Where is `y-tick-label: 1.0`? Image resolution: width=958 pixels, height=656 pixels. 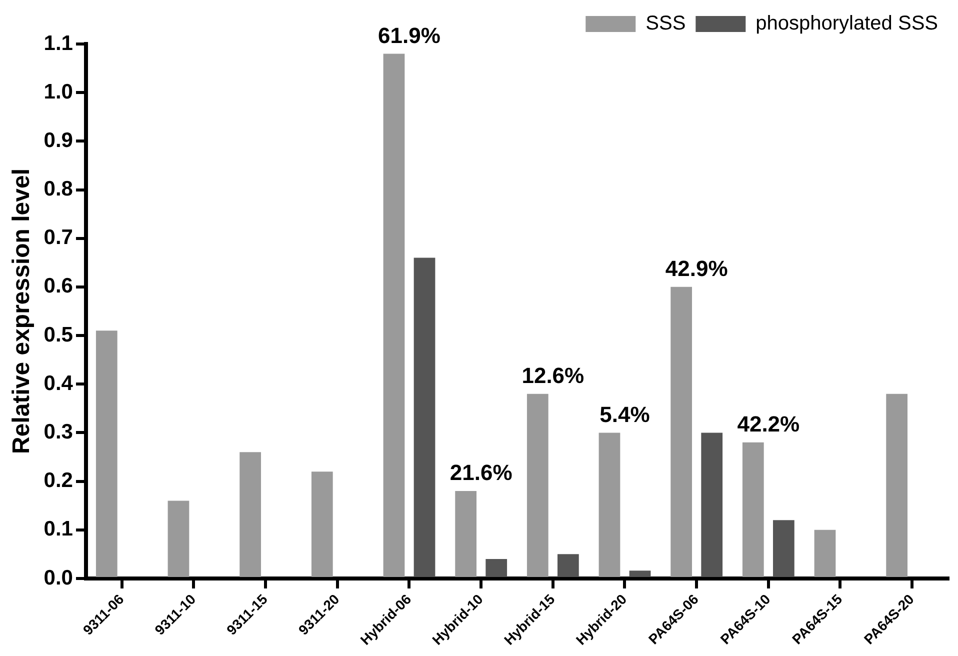
y-tick-label: 1.0 is located at coordinates (58, 92).